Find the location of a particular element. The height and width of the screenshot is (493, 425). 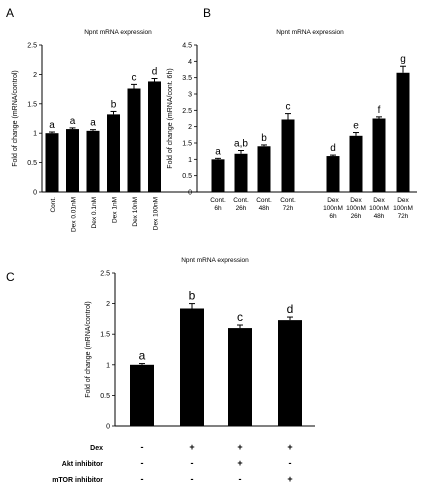

y-tick-label-a: 1 is located at coordinates (35, 134).